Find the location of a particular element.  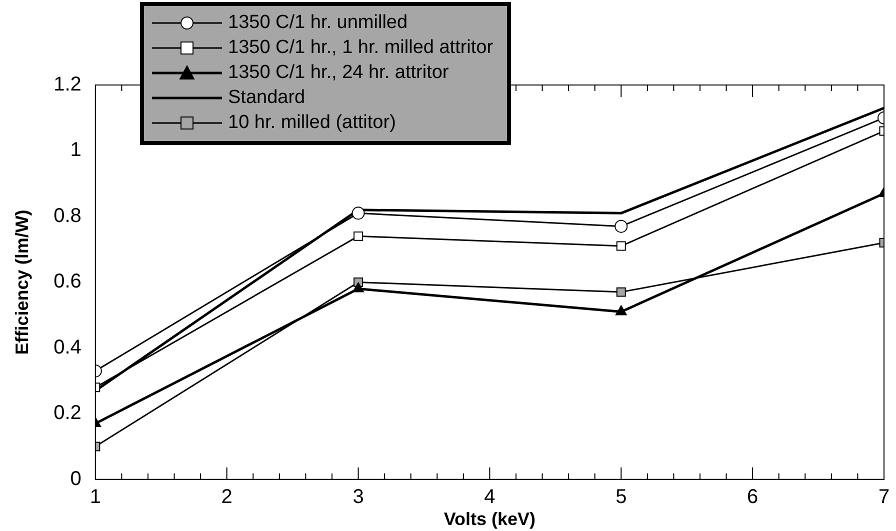

y-tick-label: 1.2 is located at coordinates (68, 85).